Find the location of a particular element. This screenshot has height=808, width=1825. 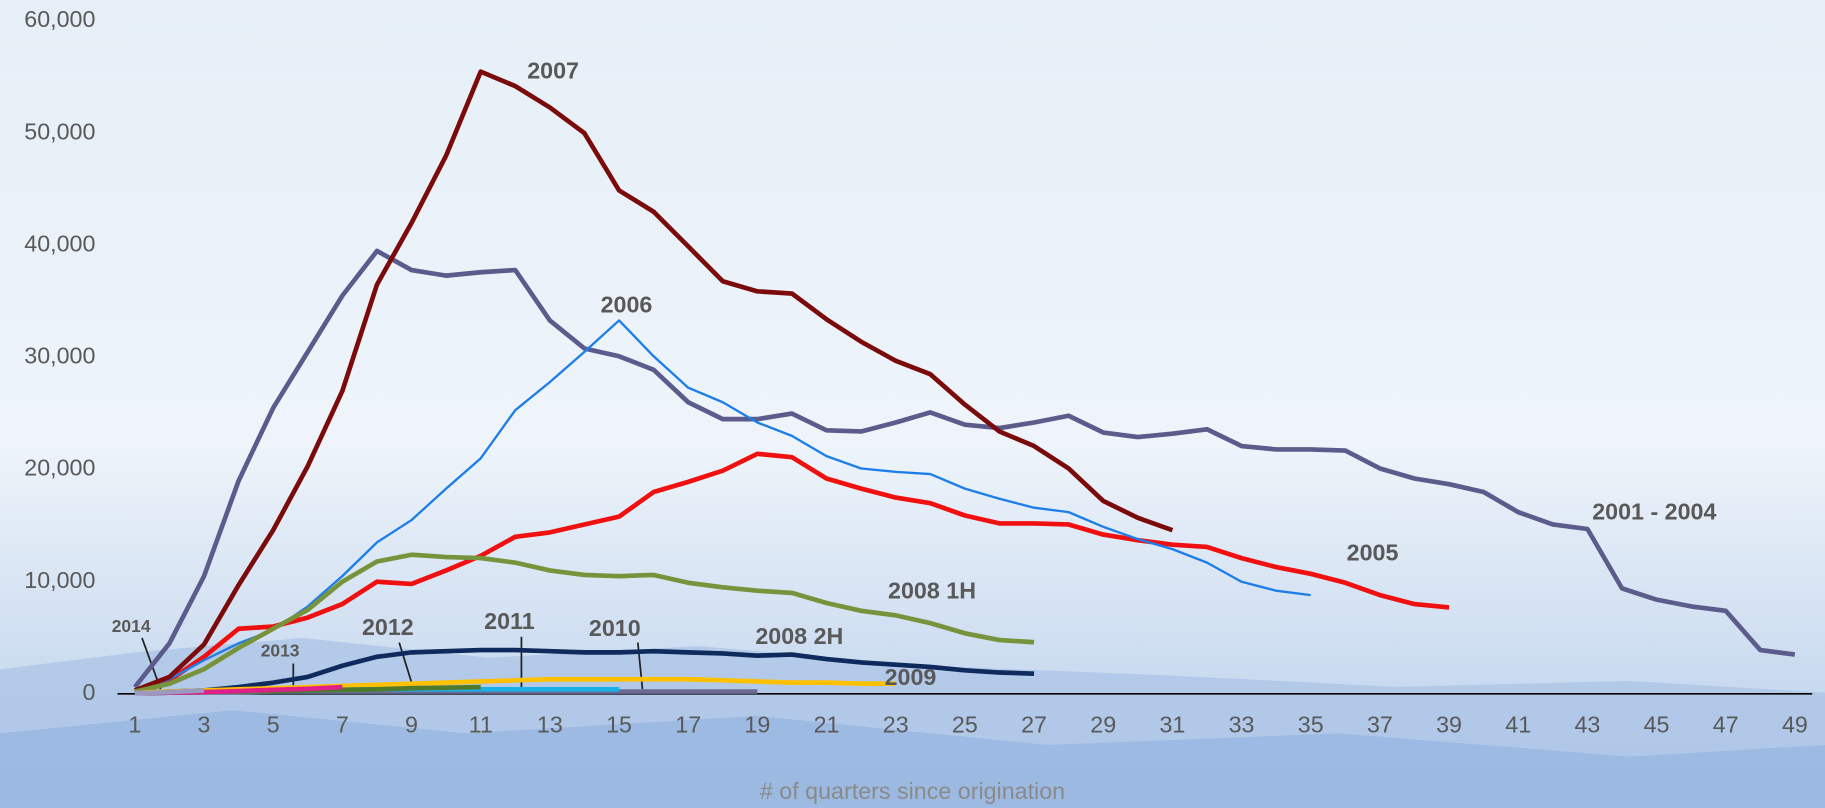

x-tick-label: 27 is located at coordinates (1034, 725).